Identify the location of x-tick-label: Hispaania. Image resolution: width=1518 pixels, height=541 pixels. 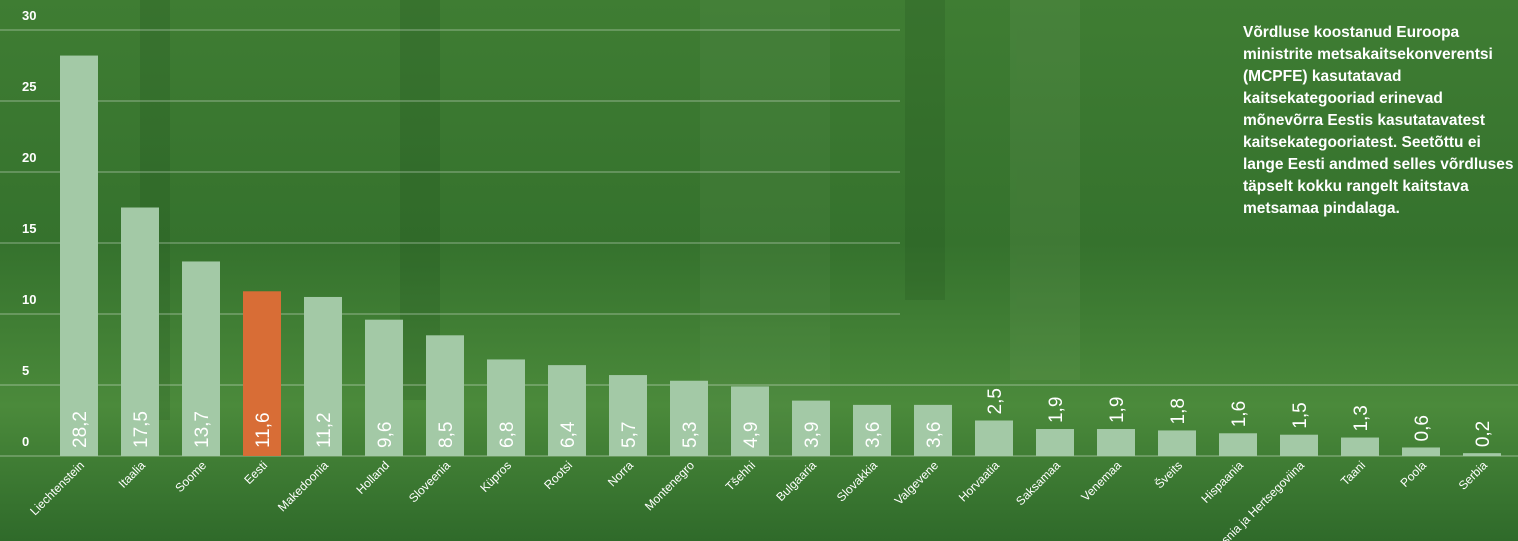
(1222, 482).